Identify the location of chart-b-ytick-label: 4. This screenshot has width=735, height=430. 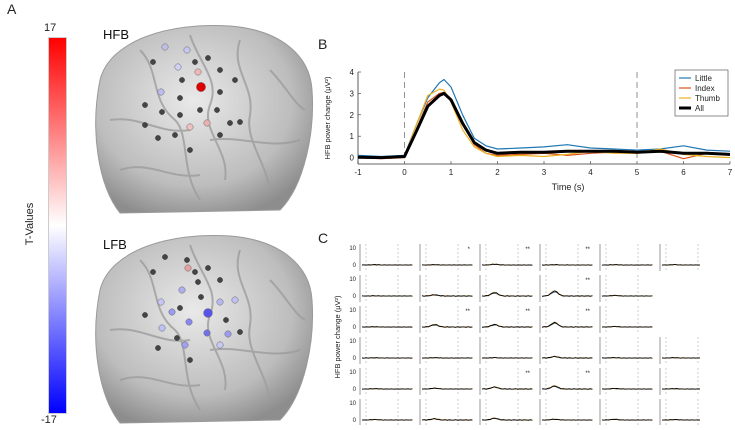
(352, 72).